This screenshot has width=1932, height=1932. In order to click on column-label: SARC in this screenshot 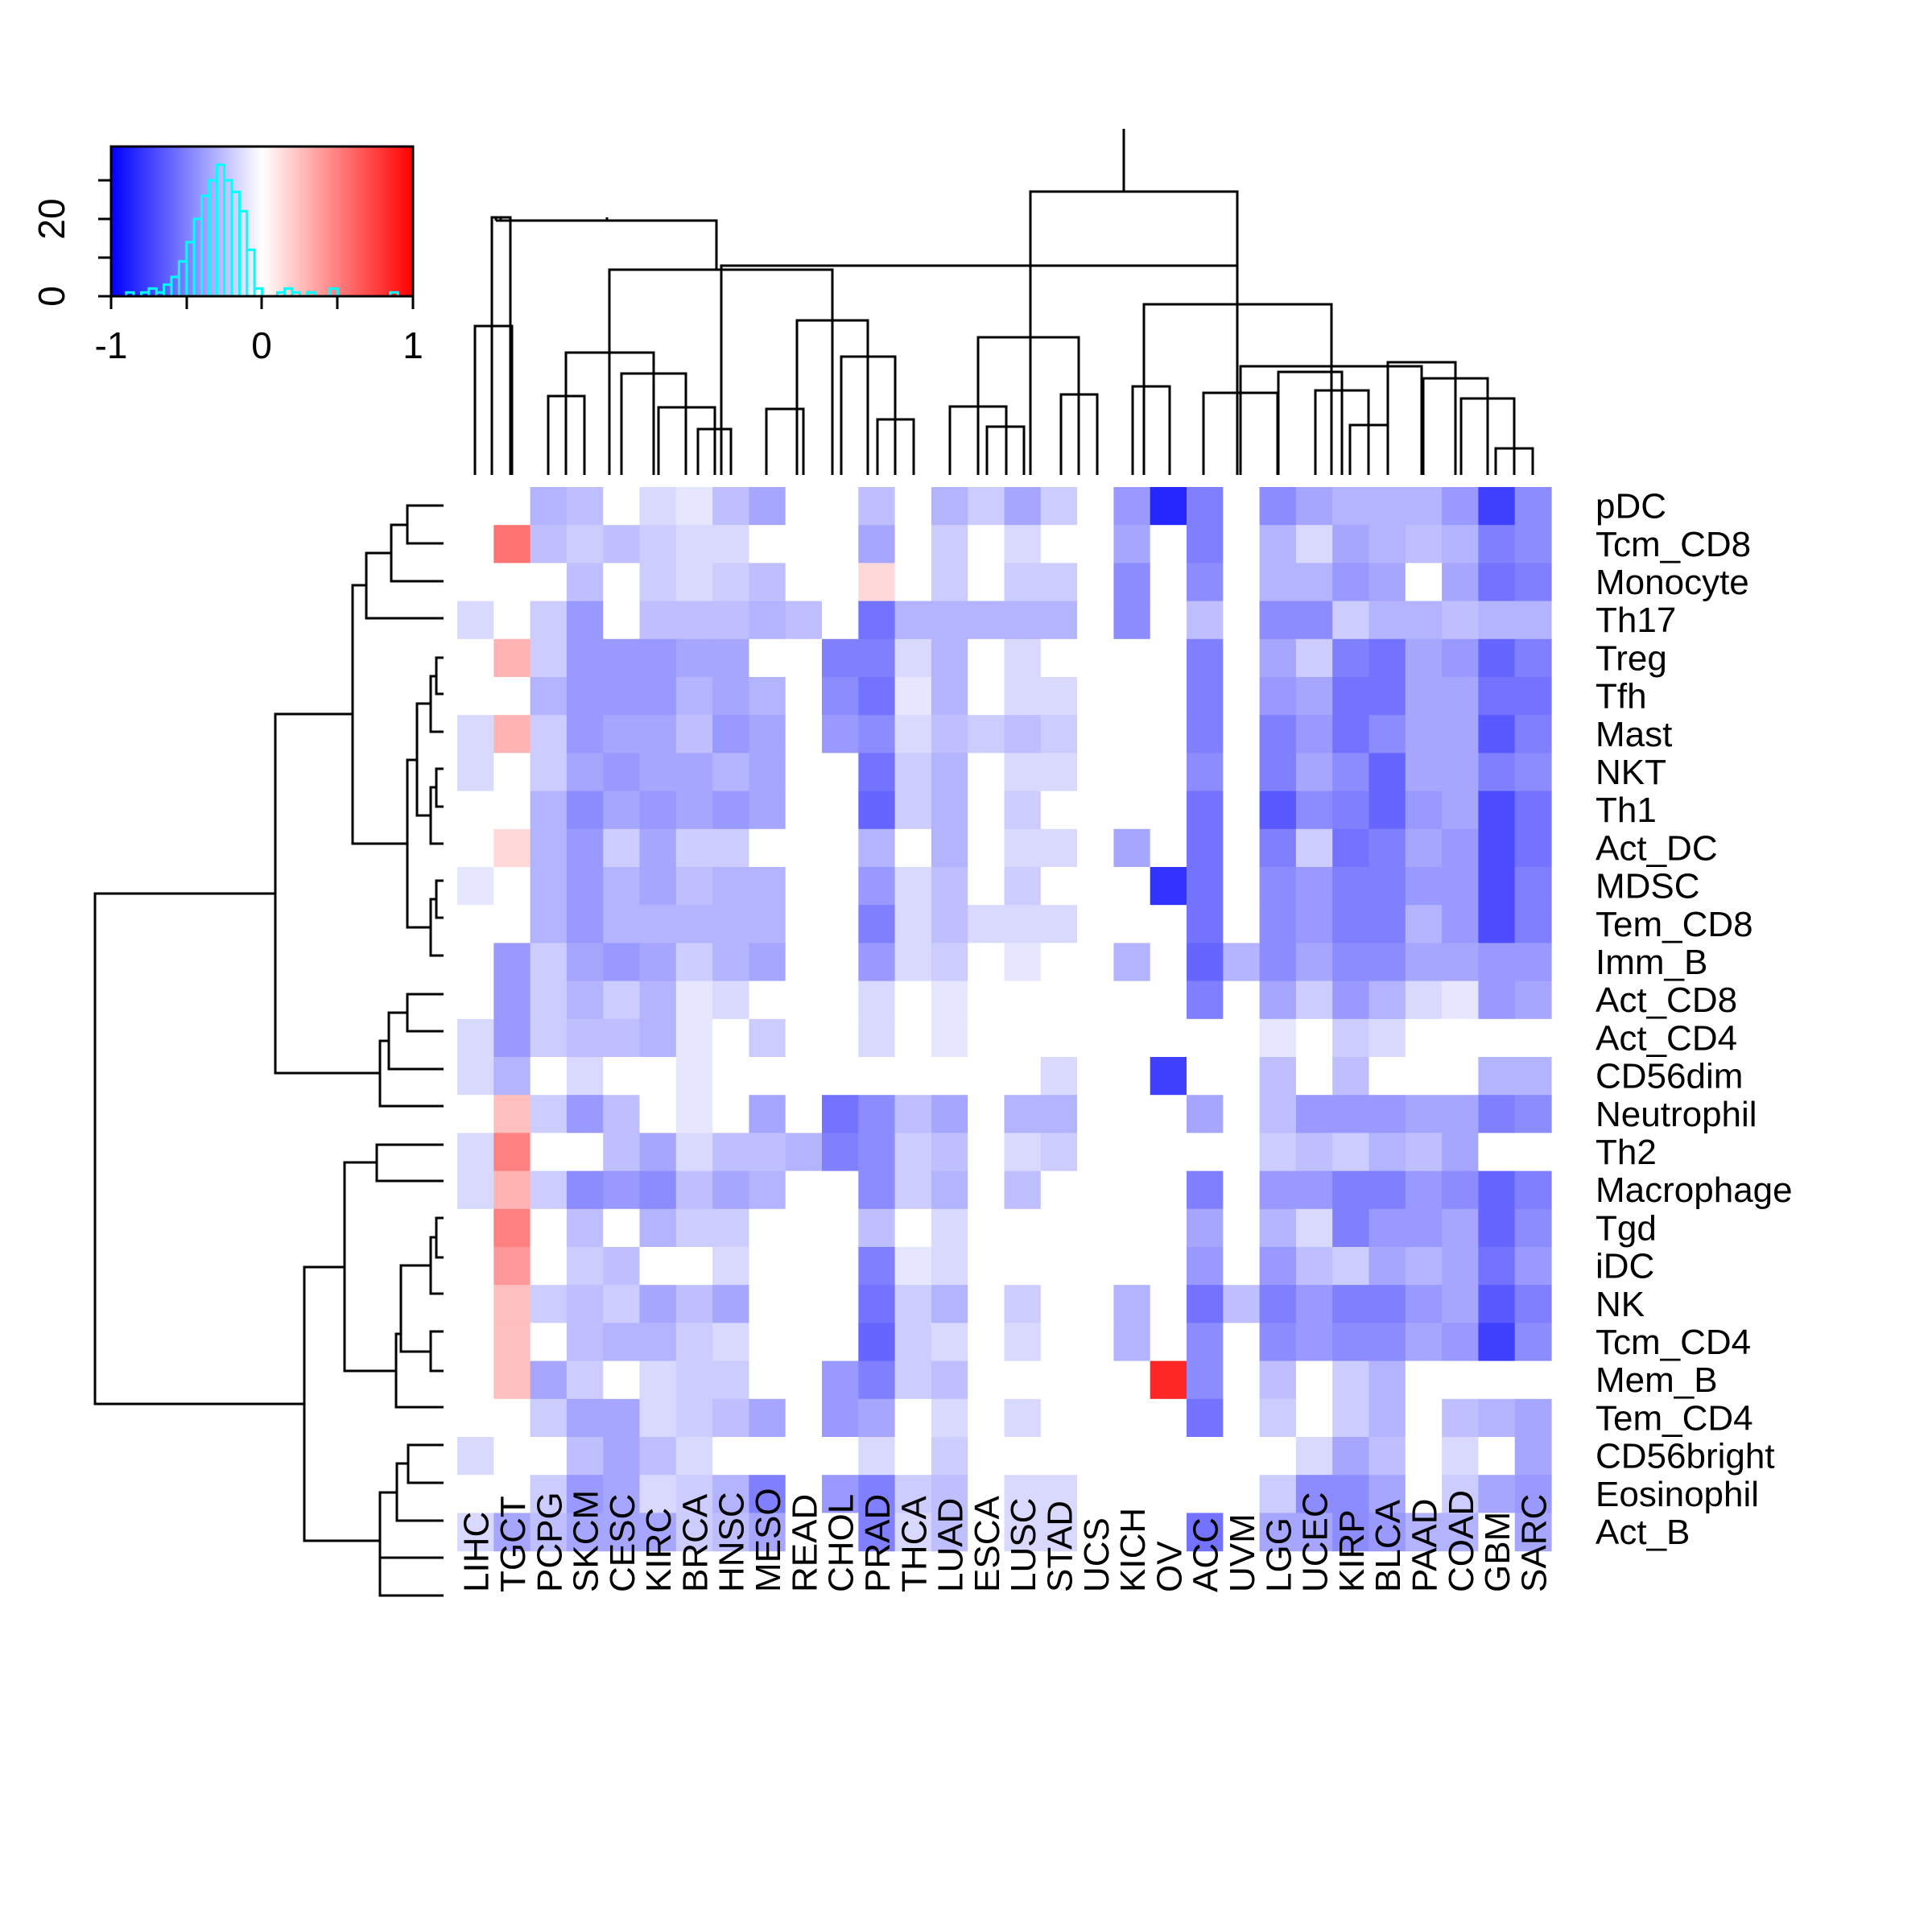, I will do `click(1534, 1543)`.